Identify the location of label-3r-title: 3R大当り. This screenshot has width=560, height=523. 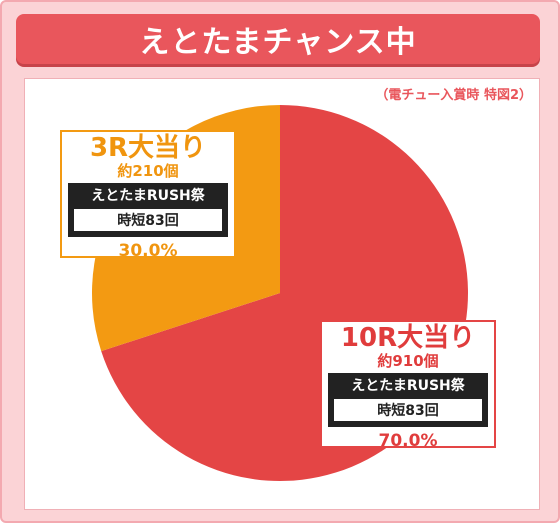
(148, 148).